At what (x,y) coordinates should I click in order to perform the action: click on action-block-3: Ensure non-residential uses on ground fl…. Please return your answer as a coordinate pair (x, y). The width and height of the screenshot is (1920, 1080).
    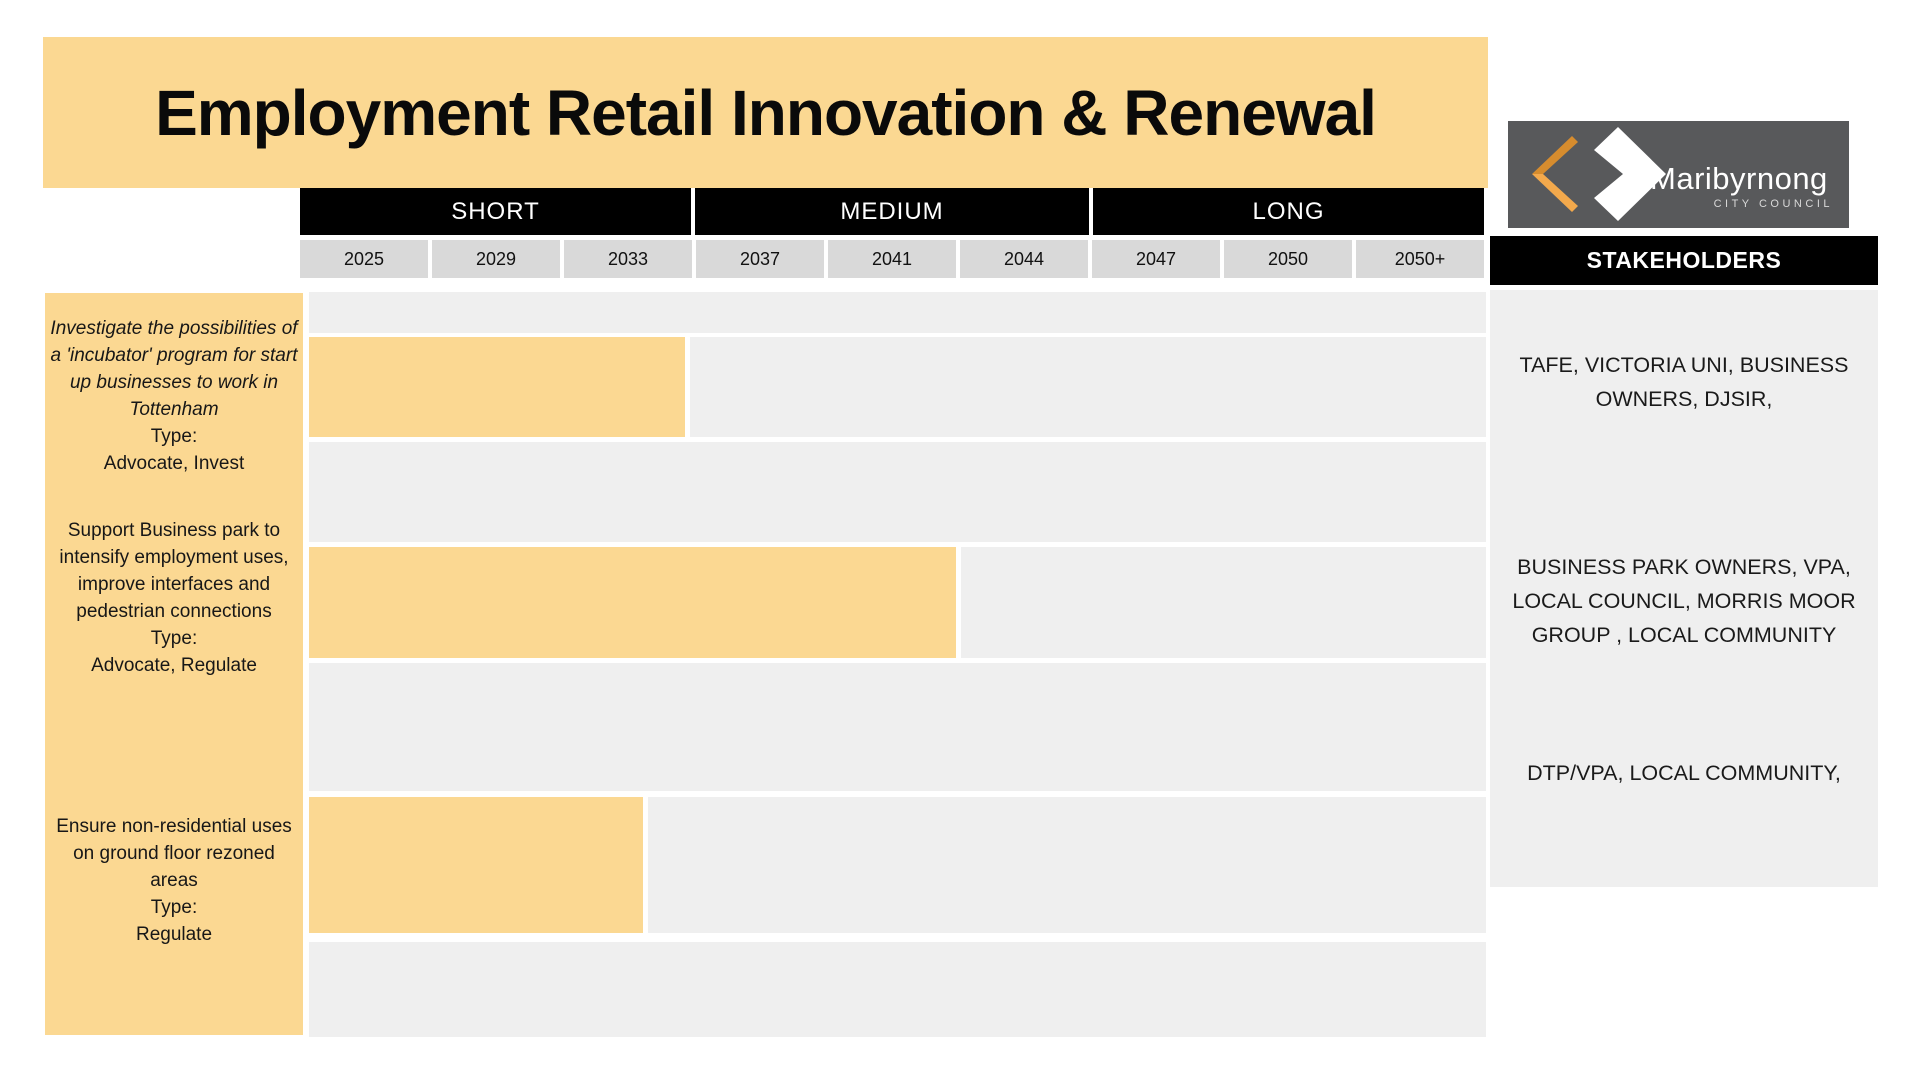
    Looking at the image, I should click on (174, 880).